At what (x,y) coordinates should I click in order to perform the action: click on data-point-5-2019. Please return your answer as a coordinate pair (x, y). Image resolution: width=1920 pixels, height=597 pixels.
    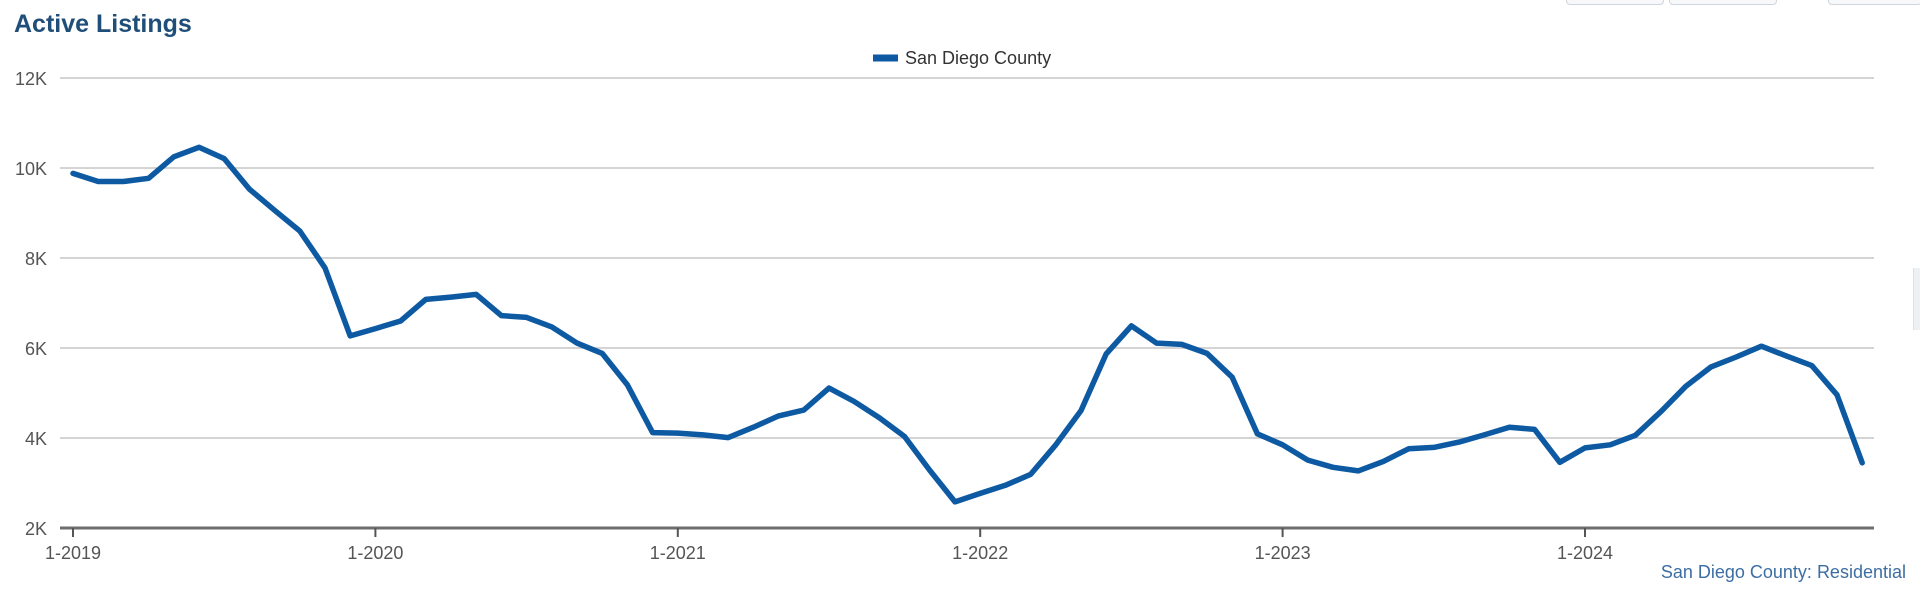
    Looking at the image, I should click on (174, 157).